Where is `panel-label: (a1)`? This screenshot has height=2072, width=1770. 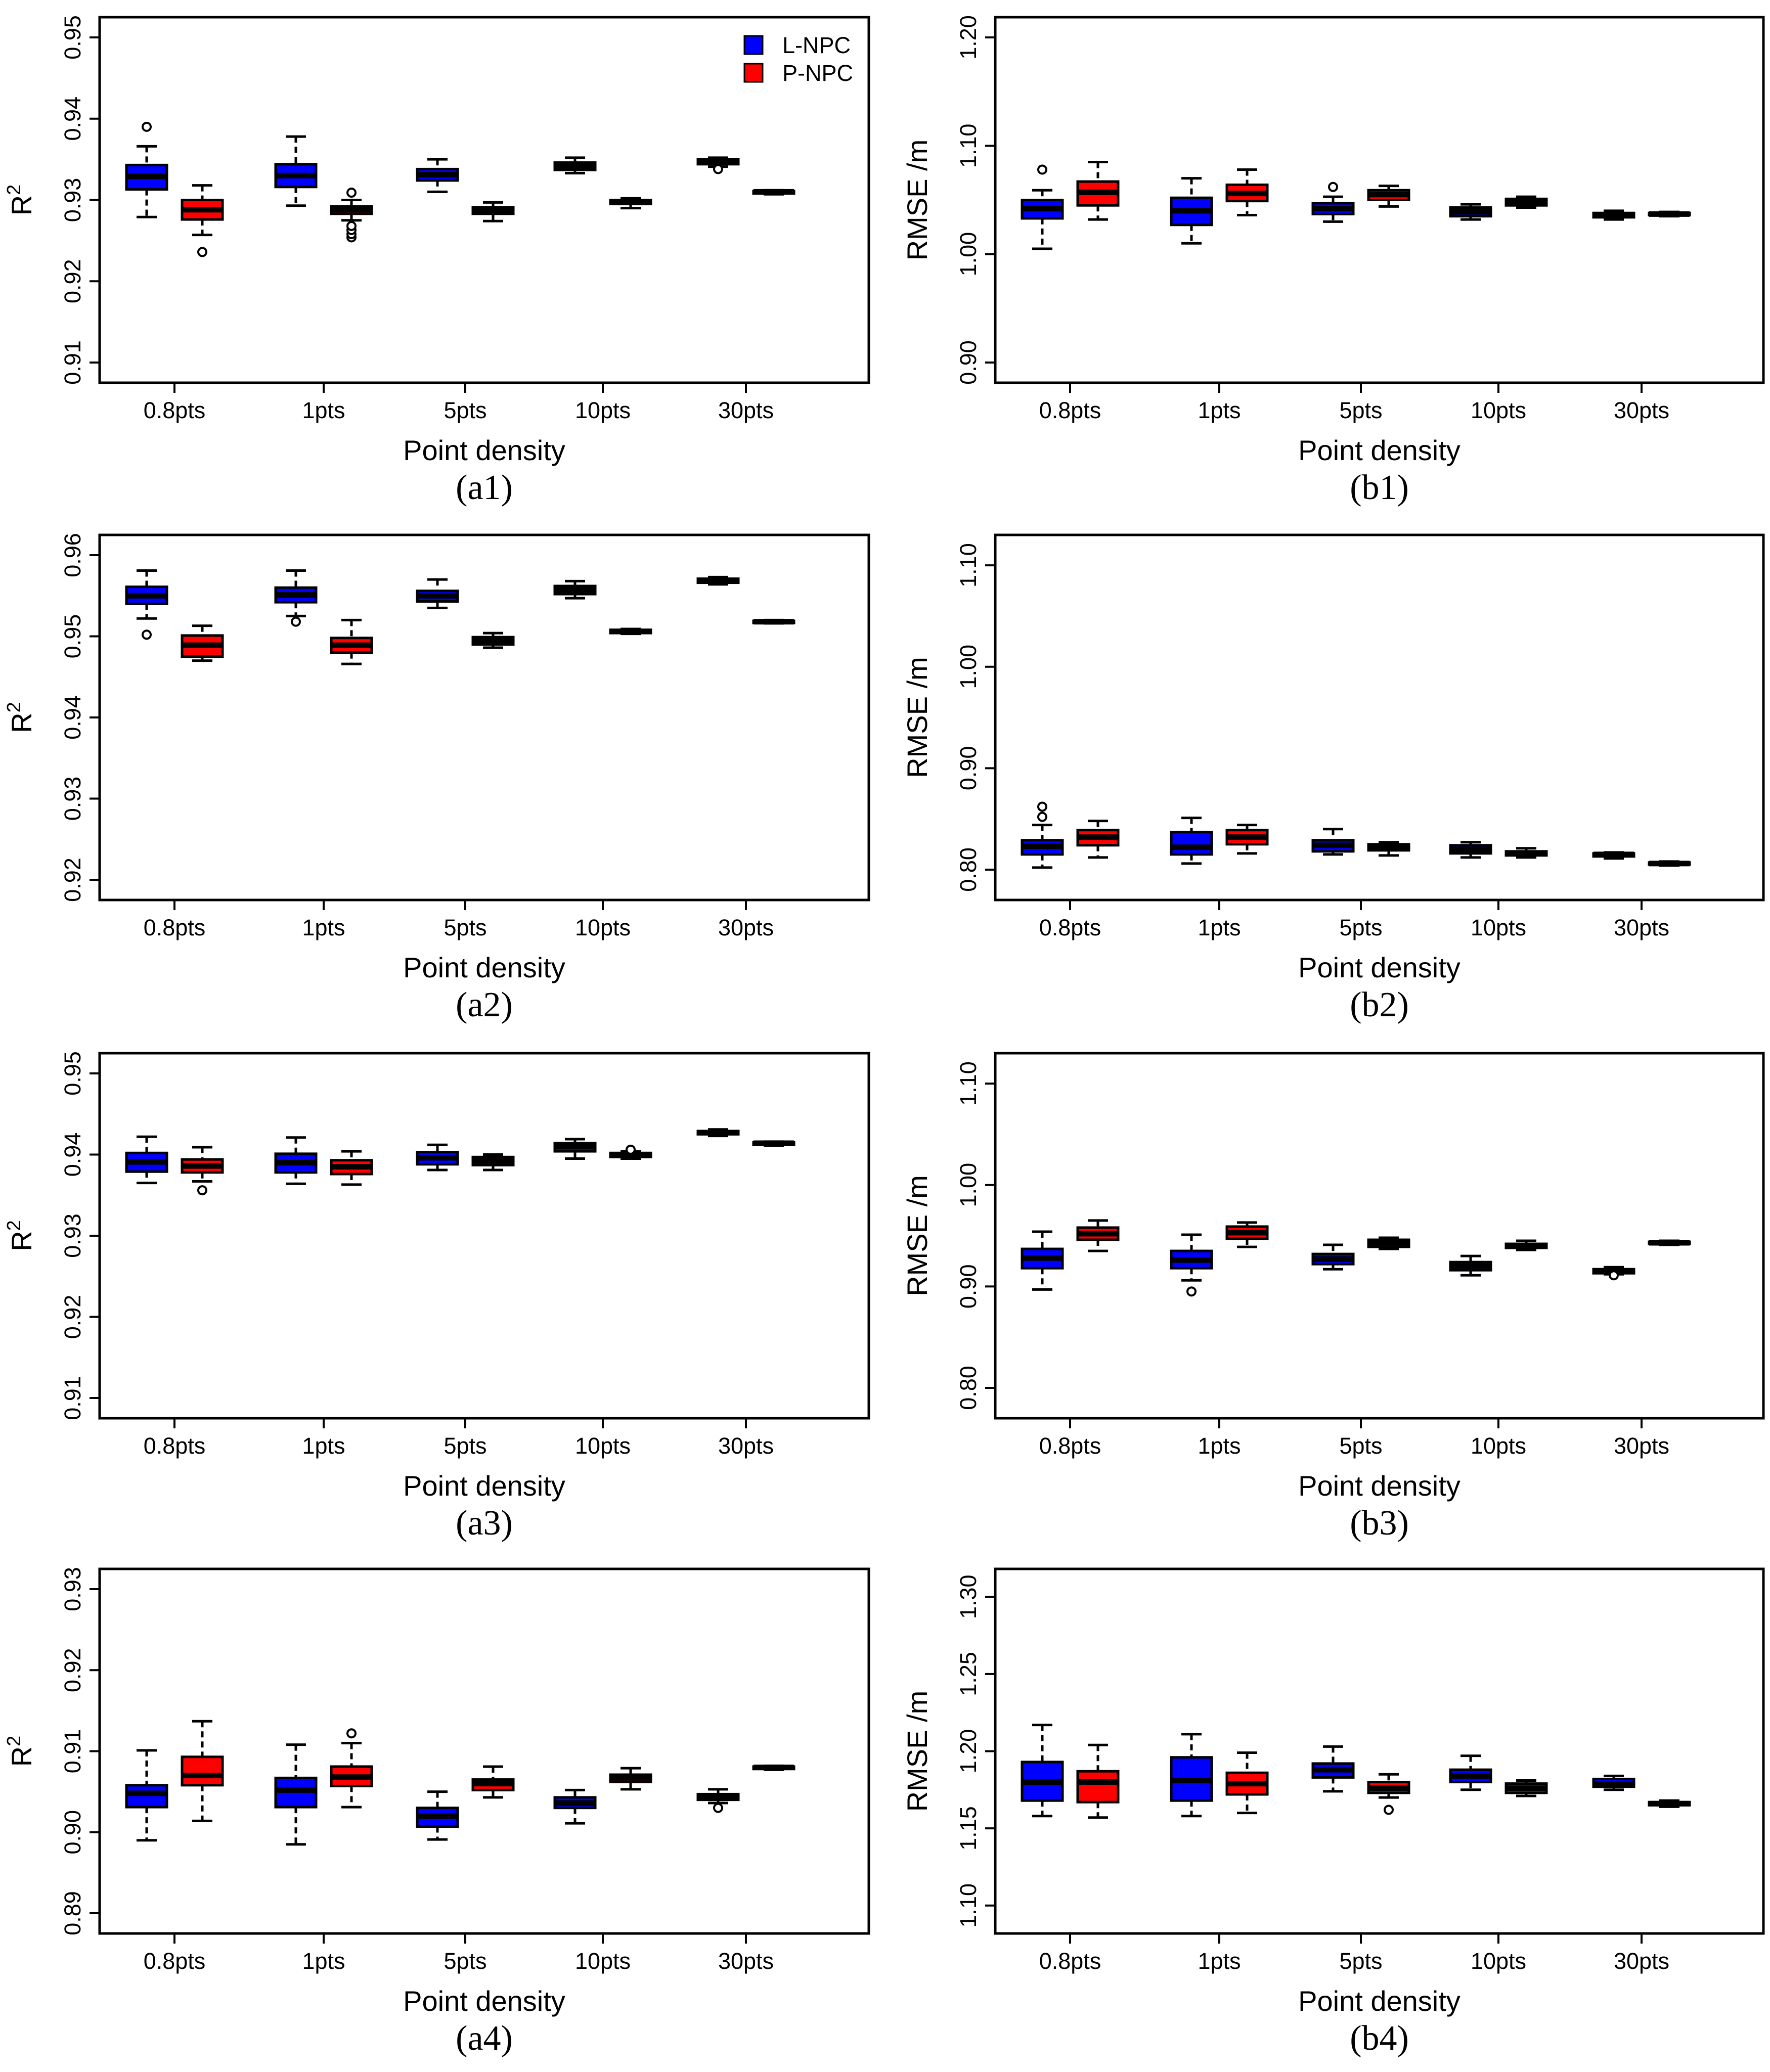
panel-label: (a1) is located at coordinates (484, 488).